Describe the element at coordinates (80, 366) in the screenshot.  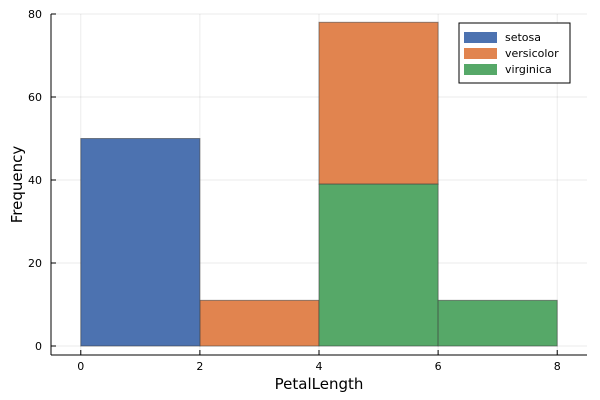
I see `x-tick-label: 0` at that location.